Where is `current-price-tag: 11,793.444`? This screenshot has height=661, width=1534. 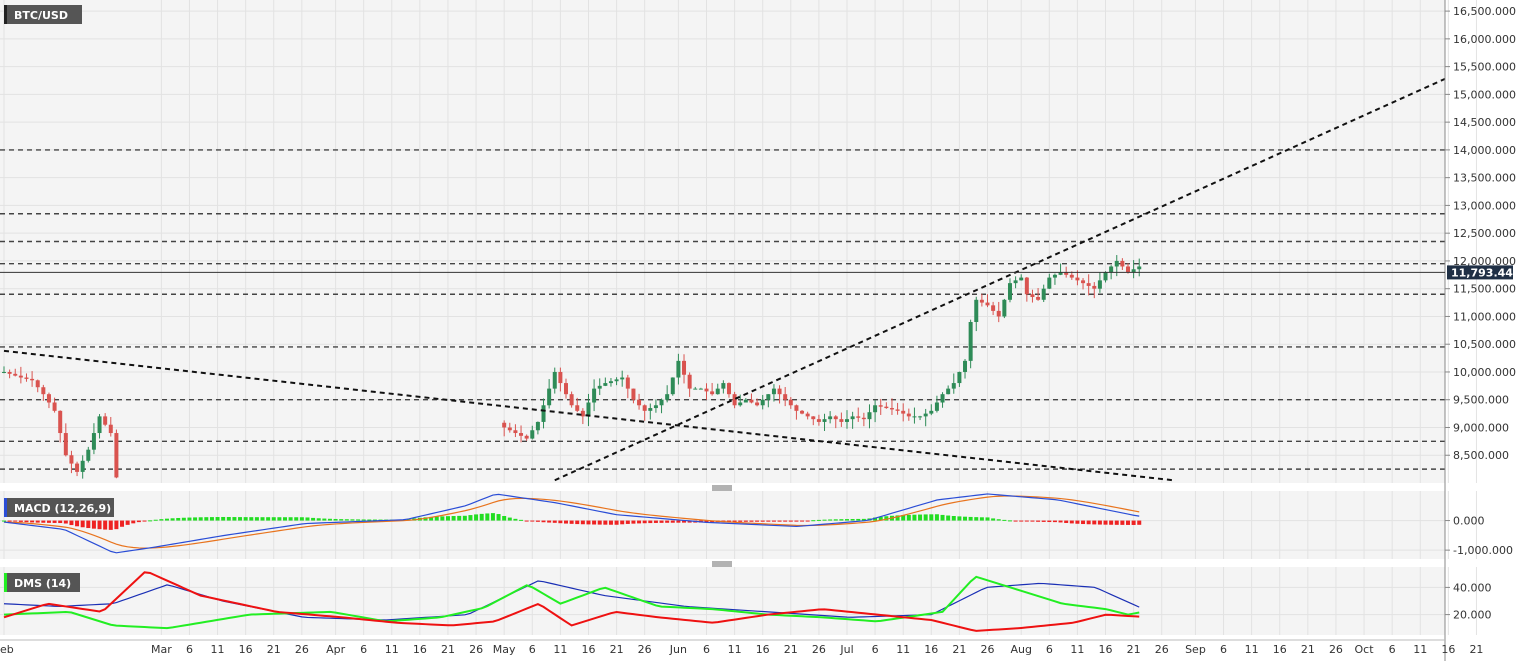
current-price-tag: 11,793.444 is located at coordinates (1484, 272).